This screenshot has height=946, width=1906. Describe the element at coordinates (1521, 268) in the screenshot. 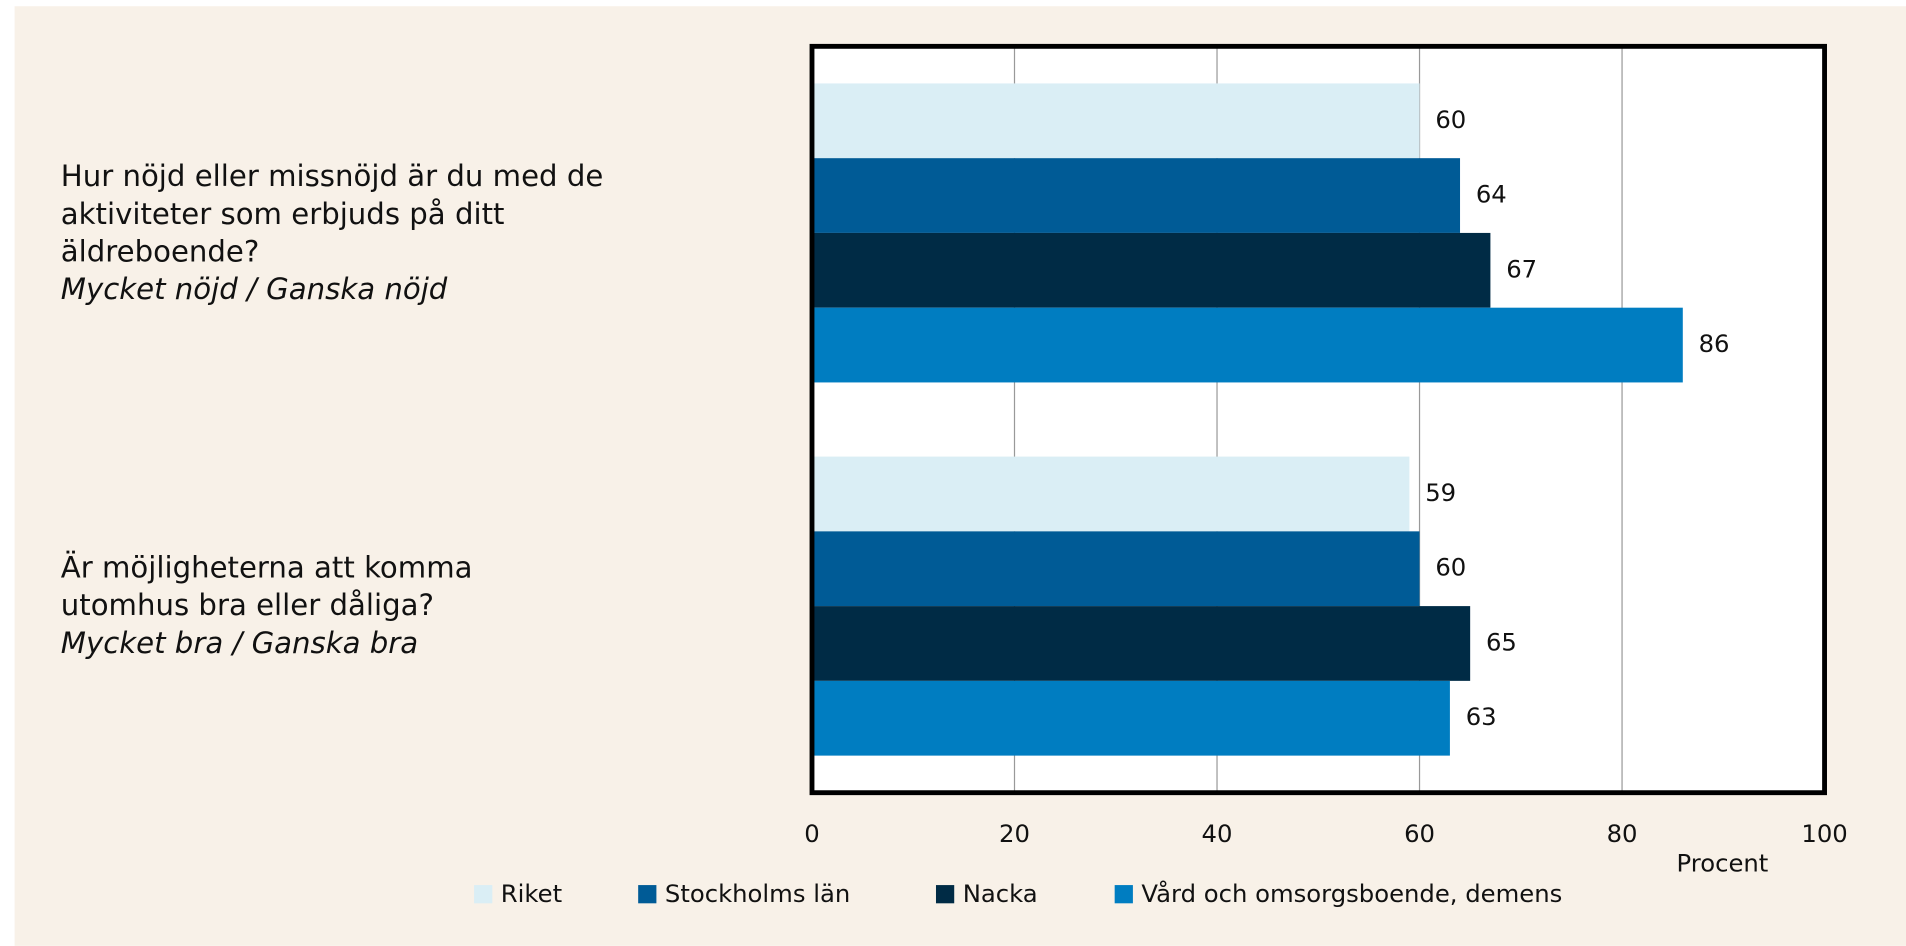

I see `data-label: 67` at that location.